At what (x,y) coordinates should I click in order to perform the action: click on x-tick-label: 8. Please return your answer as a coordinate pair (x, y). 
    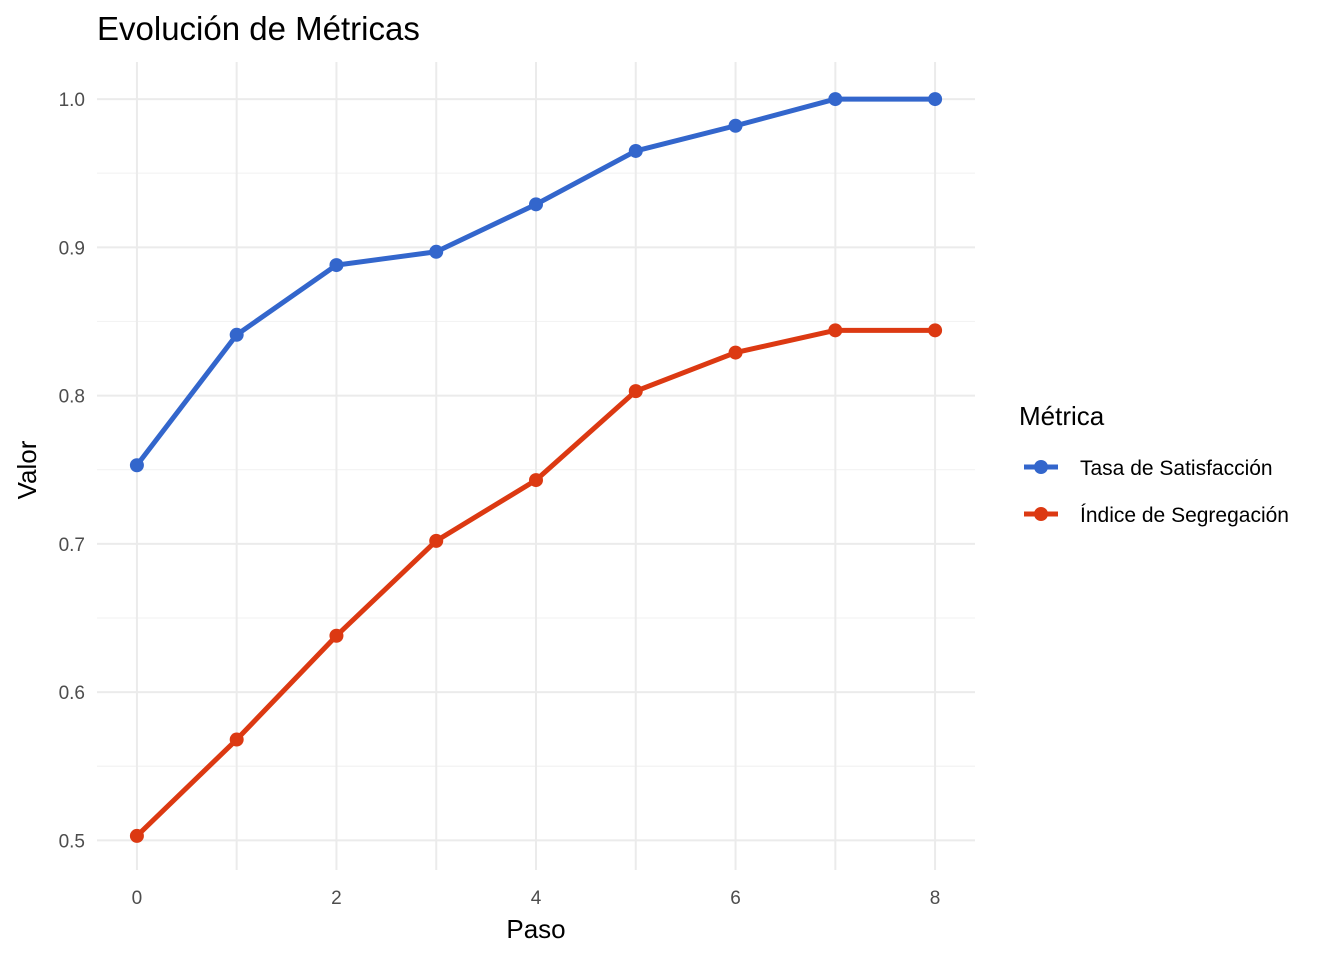
    Looking at the image, I should click on (935, 898).